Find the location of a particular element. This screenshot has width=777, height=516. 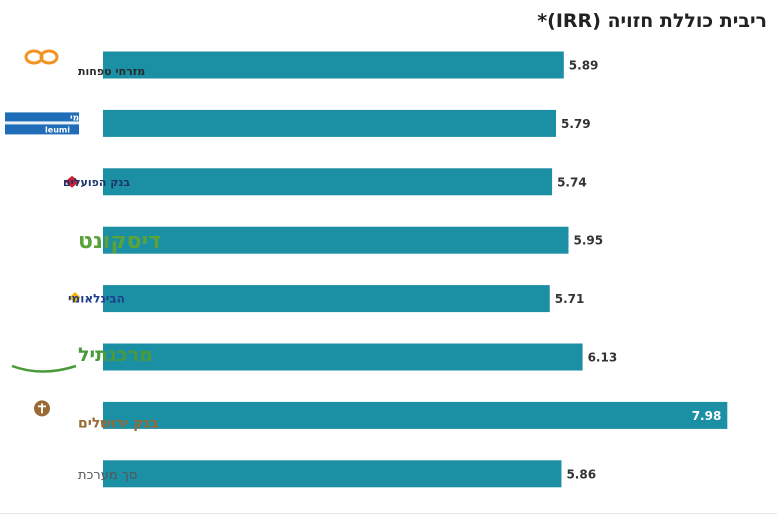

chart-baseline-divider is located at coordinates (388, 513).